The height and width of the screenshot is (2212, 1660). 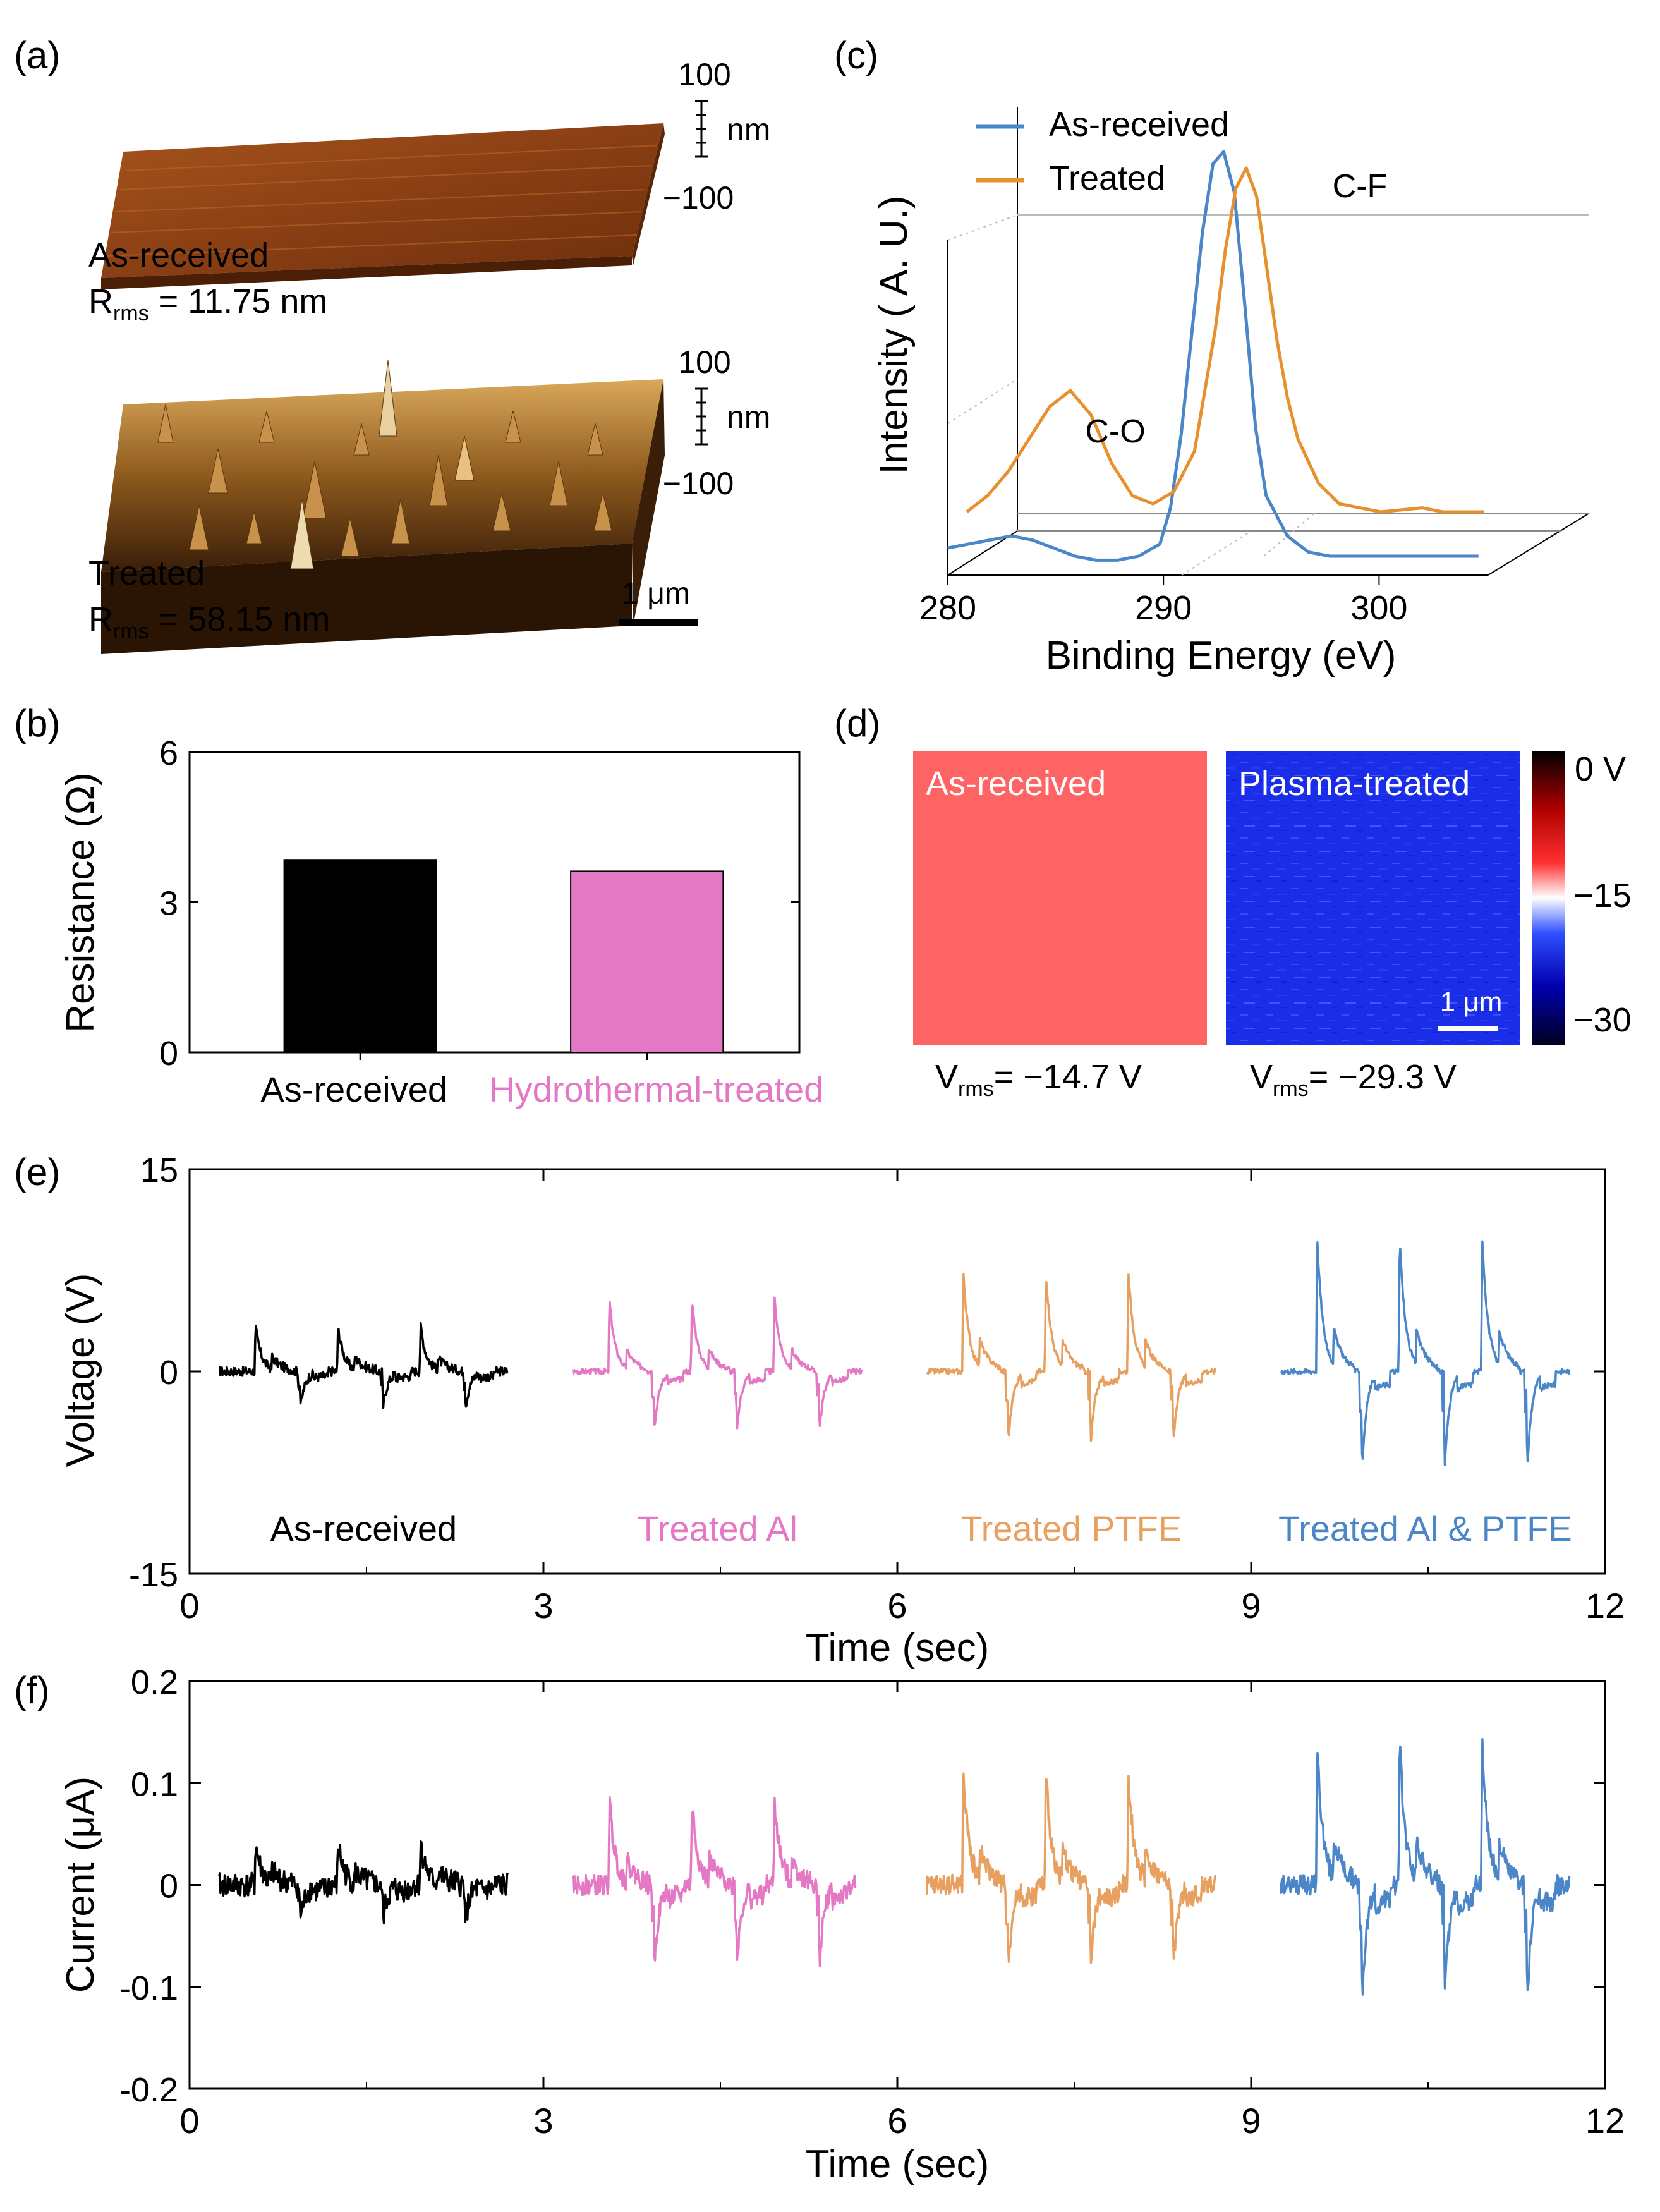 I want to click on e-plot-x-tick-label: 3, so click(x=543, y=1606).